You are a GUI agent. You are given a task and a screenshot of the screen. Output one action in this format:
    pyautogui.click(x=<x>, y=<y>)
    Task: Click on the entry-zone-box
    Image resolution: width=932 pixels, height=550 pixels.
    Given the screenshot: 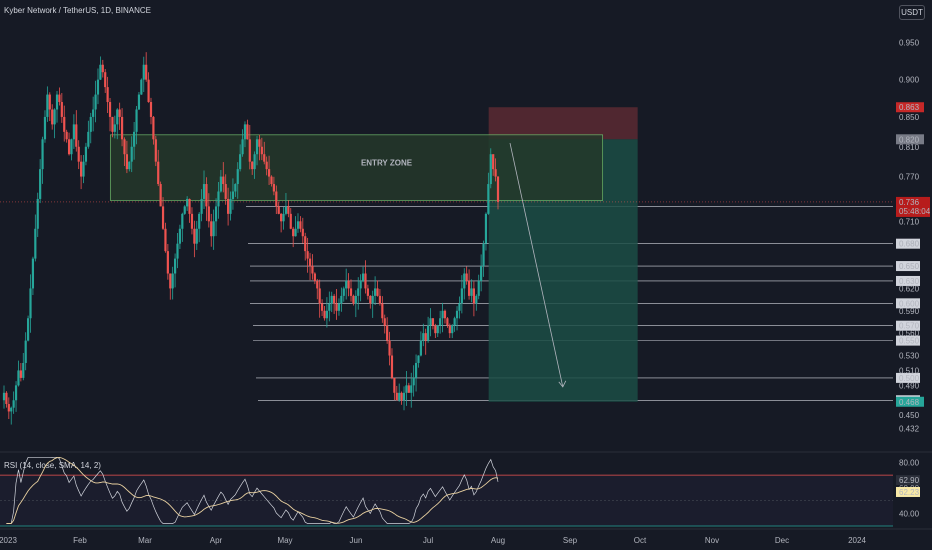 What is the action you would take?
    pyautogui.click(x=356, y=167)
    